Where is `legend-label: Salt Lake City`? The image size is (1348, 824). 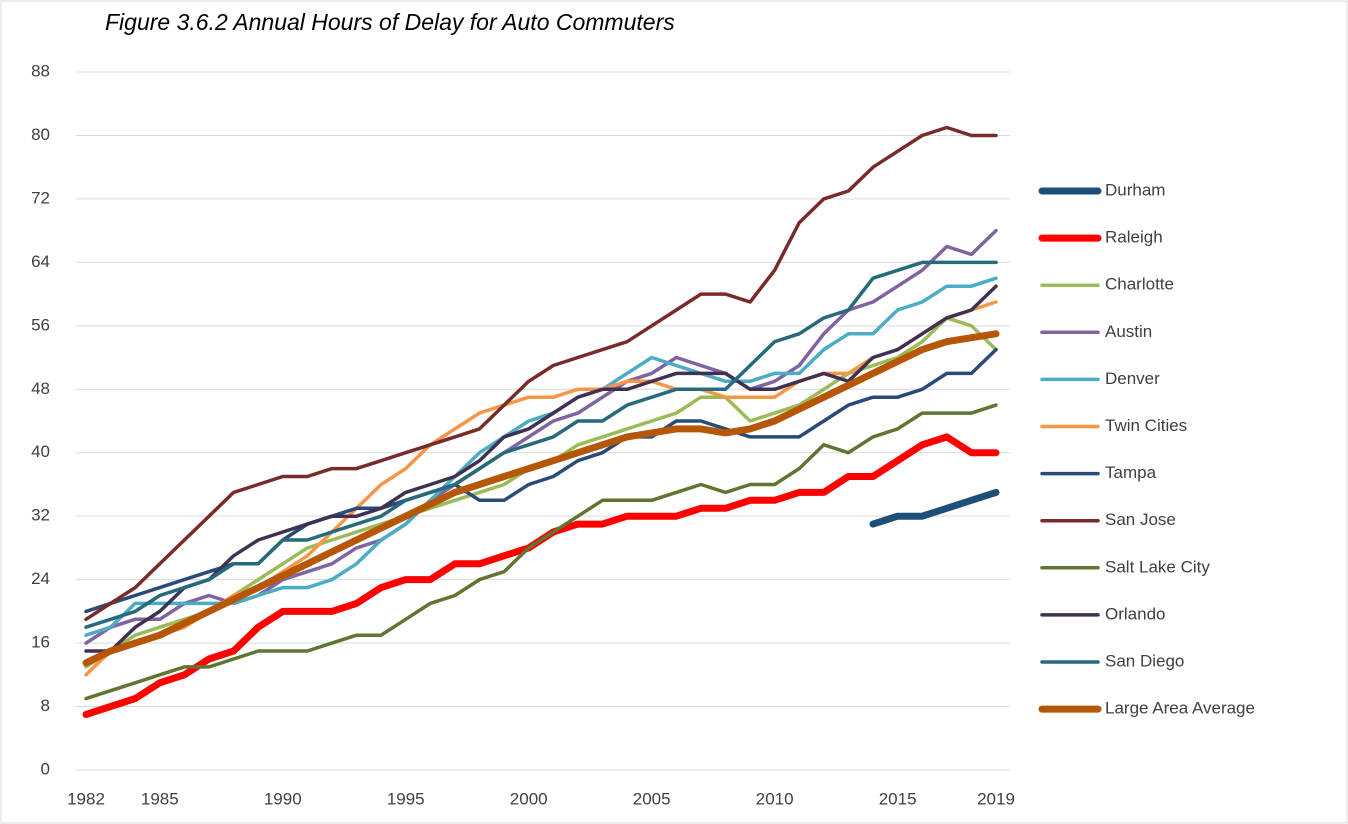
legend-label: Salt Lake City is located at coordinates (1157, 566).